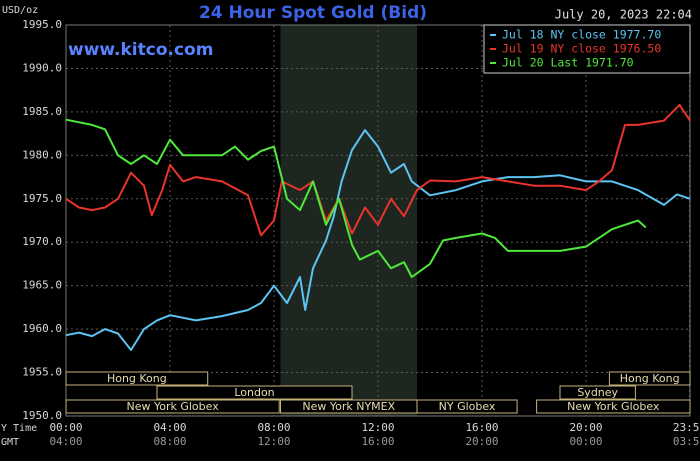 The width and height of the screenshot is (700, 461). Describe the element at coordinates (481, 427) in the screenshot. I see `x-tick-label: 16:00` at that location.